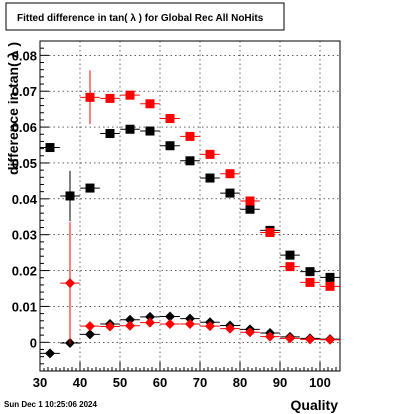 The image size is (400, 414). What do you see at coordinates (33, 342) in the screenshot?
I see `y-tick-label: 0` at bounding box center [33, 342].